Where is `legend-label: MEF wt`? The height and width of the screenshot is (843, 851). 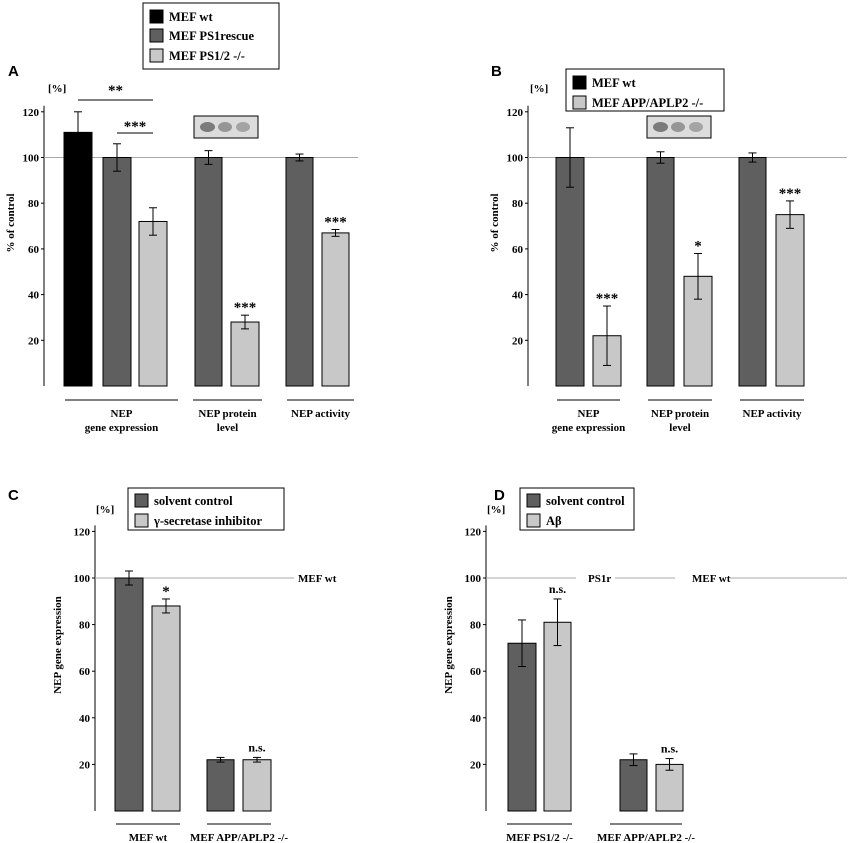 legend-label: MEF wt is located at coordinates (191, 17).